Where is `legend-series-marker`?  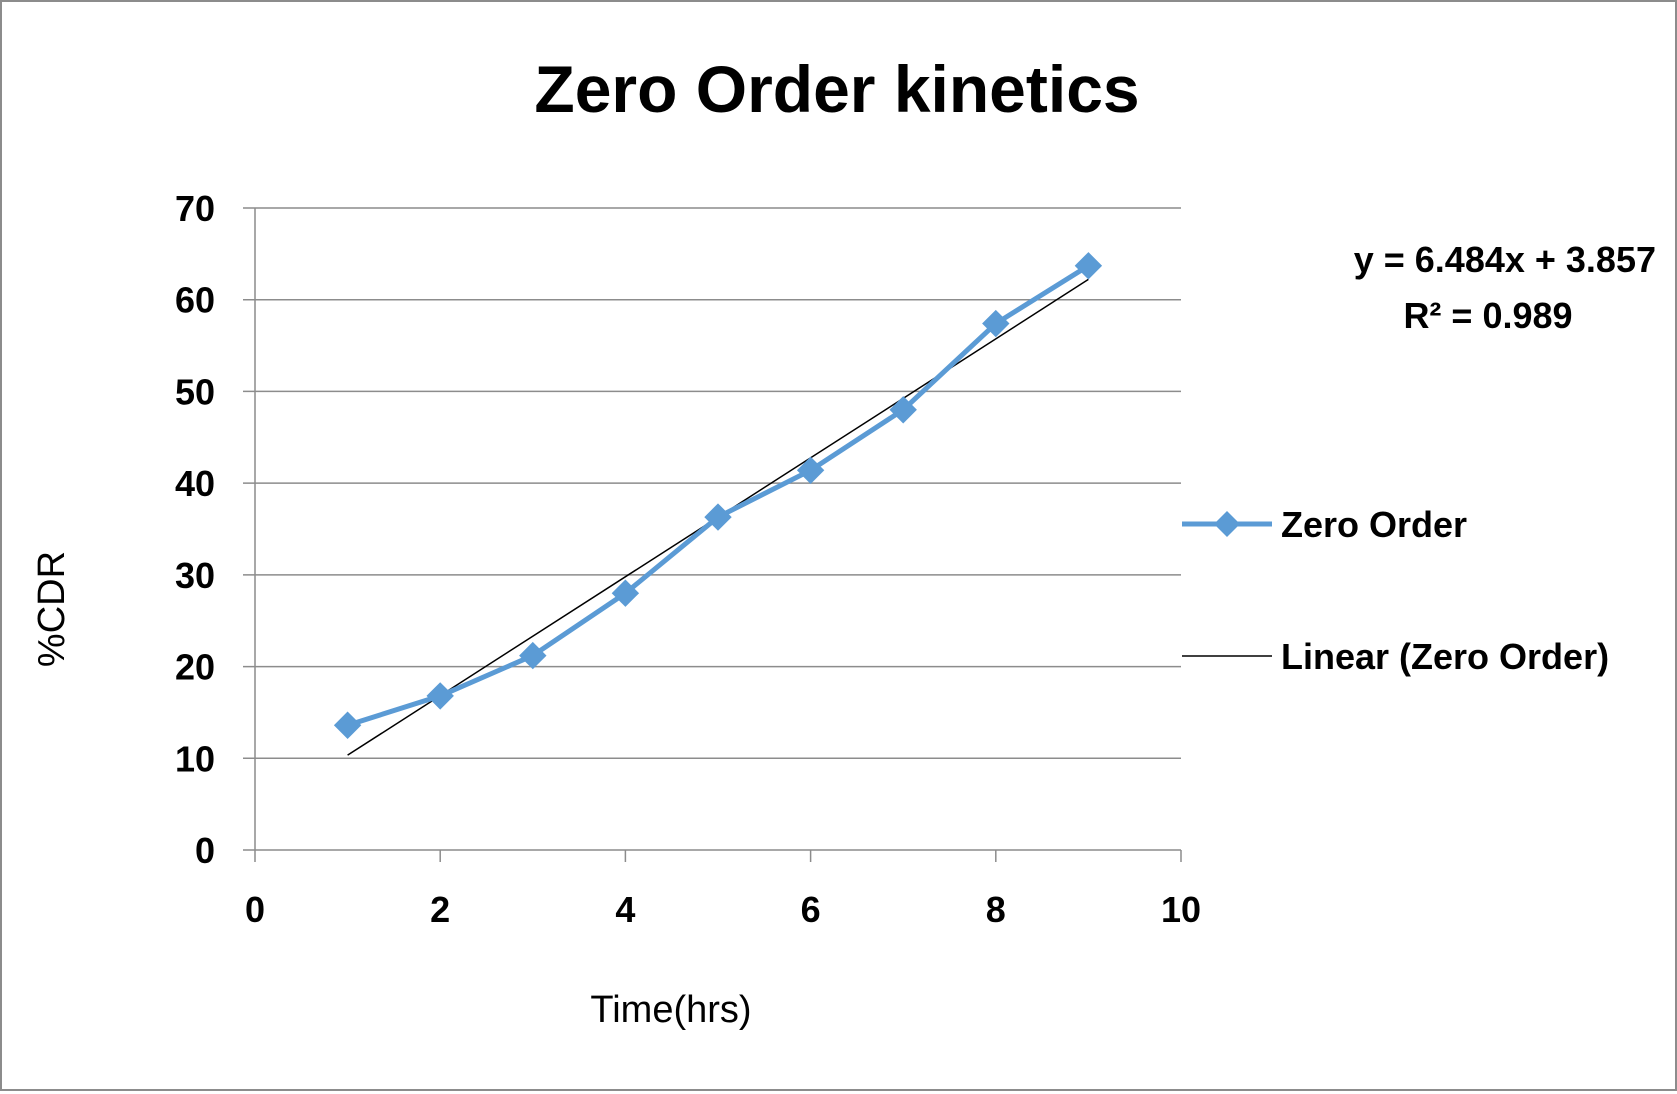
legend-series-marker is located at coordinates (1227, 524).